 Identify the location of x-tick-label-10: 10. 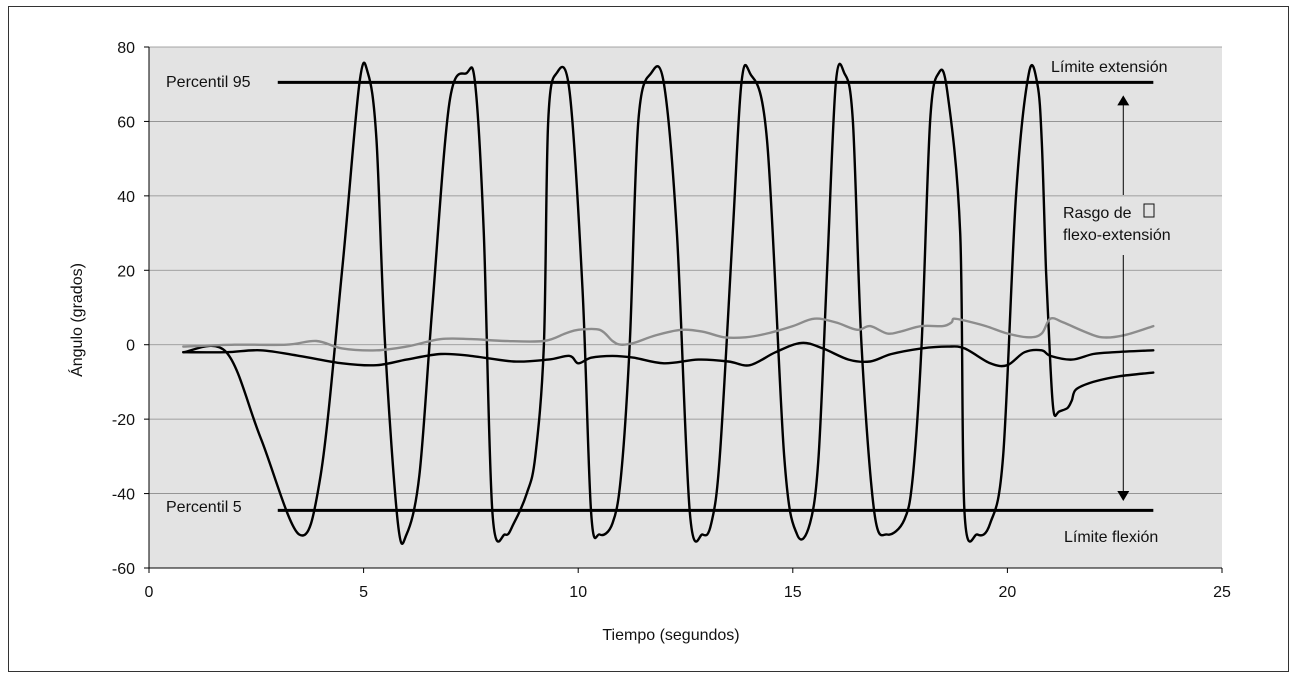
(578, 592).